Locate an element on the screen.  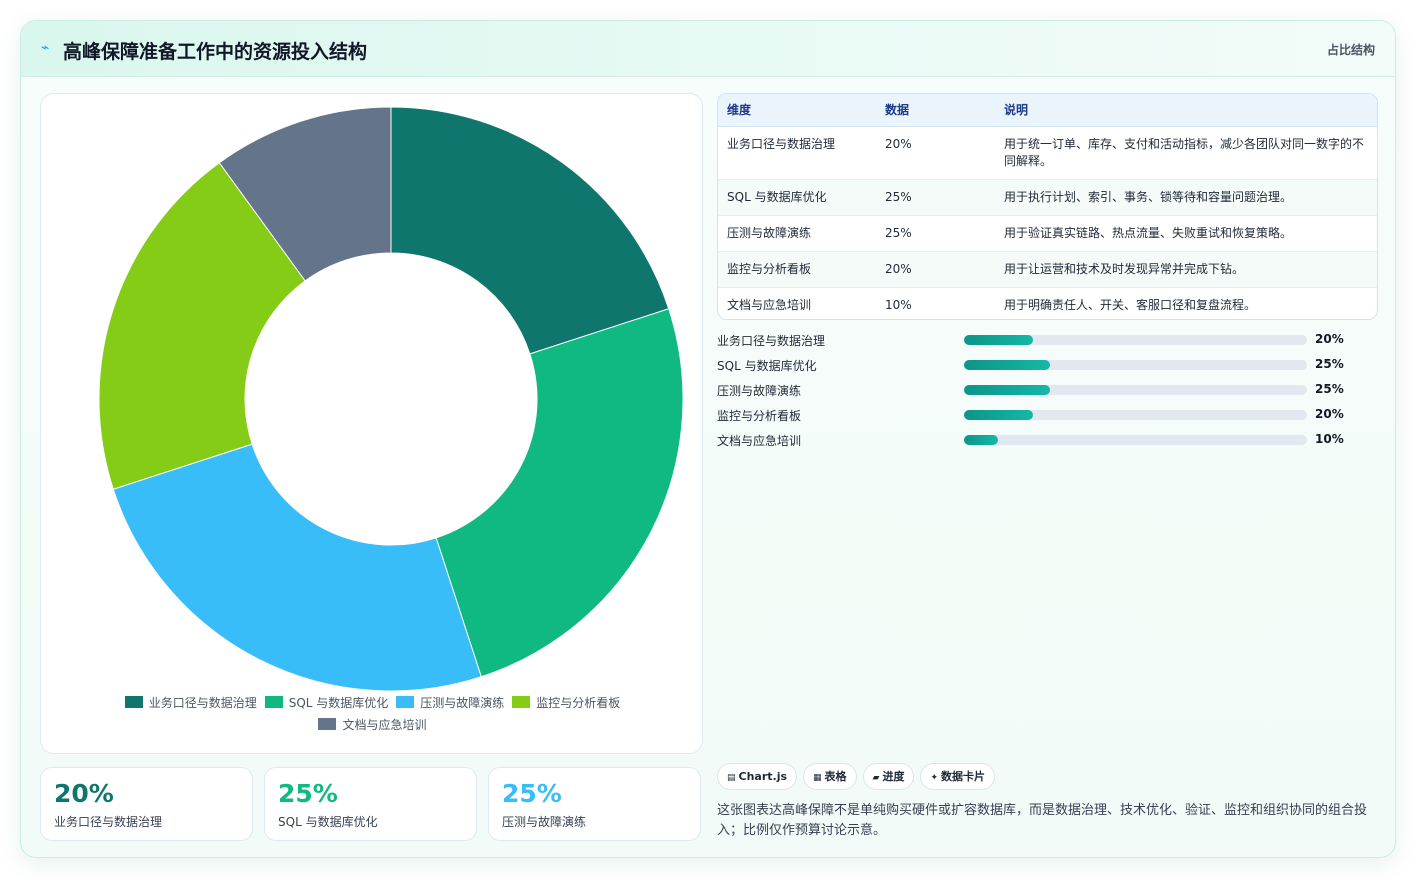
table-cell: 监控与分析看板 is located at coordinates (797, 269).